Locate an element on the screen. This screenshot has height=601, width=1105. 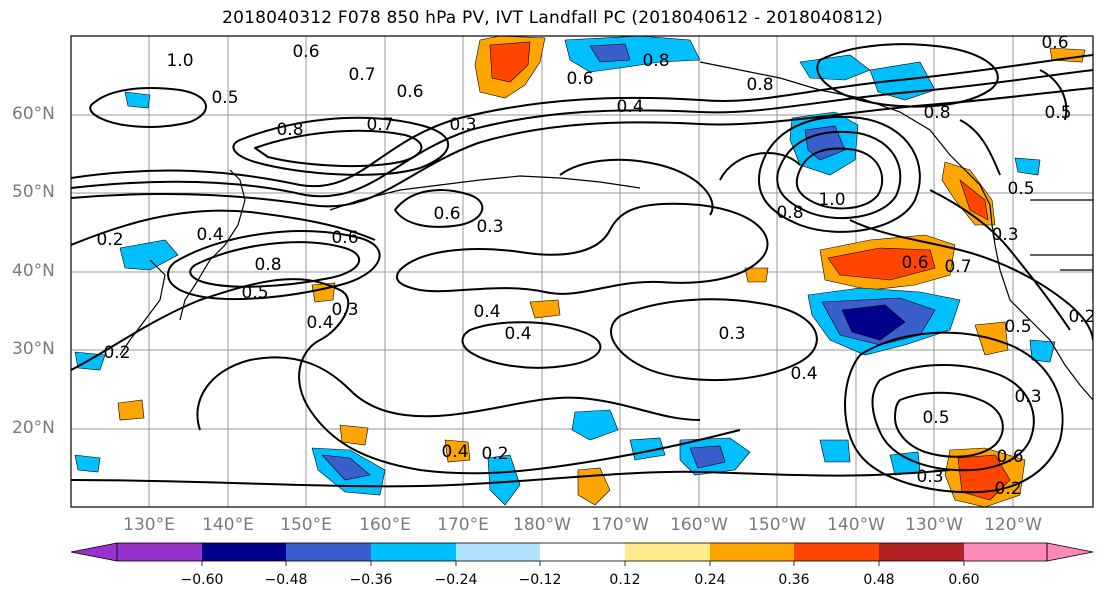
lat-label: 30°N is located at coordinates (33, 349).